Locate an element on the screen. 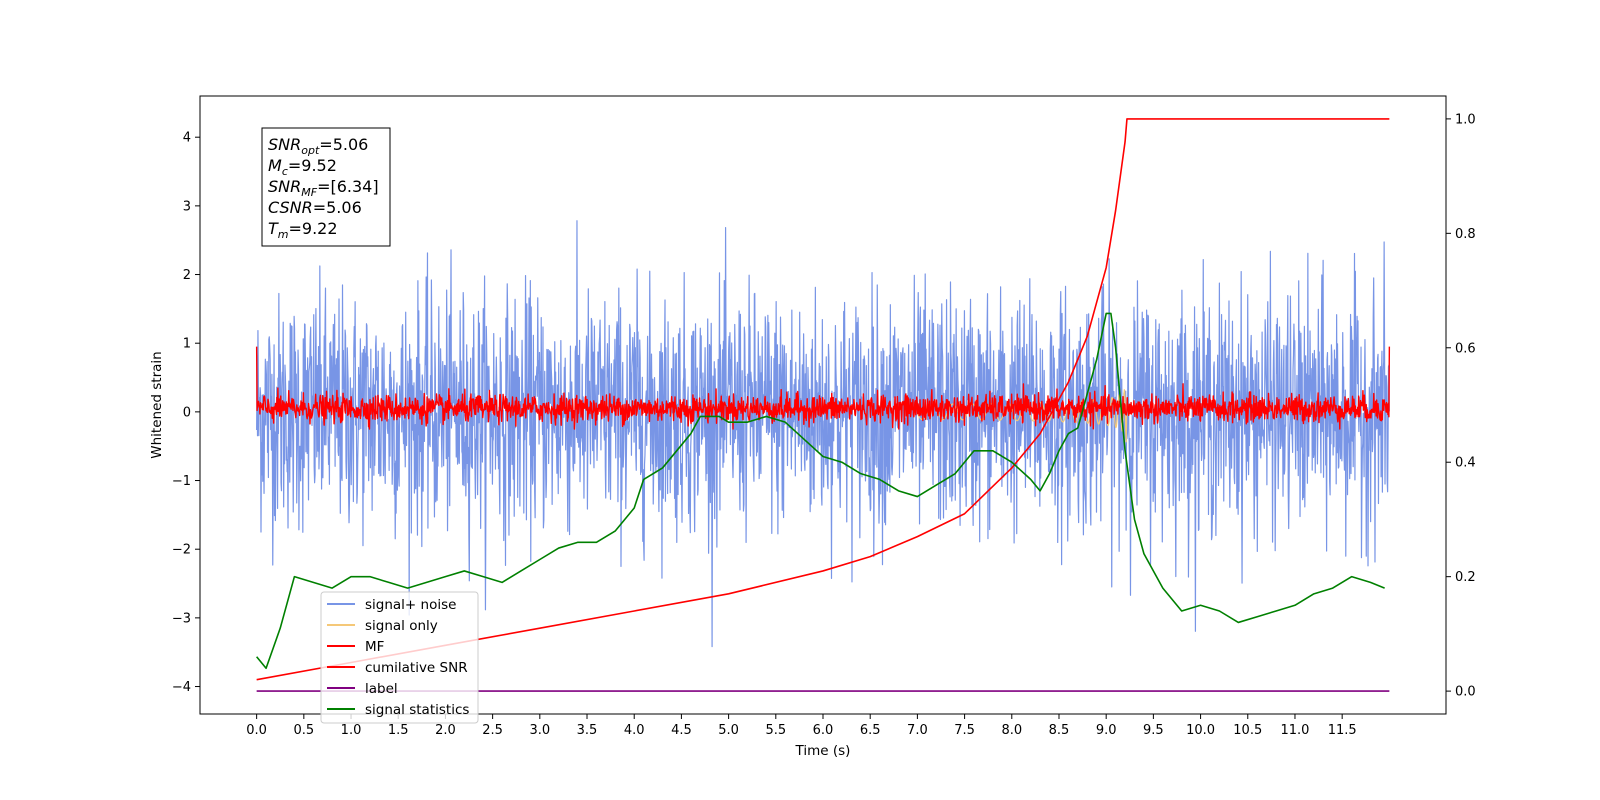 The image size is (1600, 800). y-tick-label: 0 is located at coordinates (187, 412).